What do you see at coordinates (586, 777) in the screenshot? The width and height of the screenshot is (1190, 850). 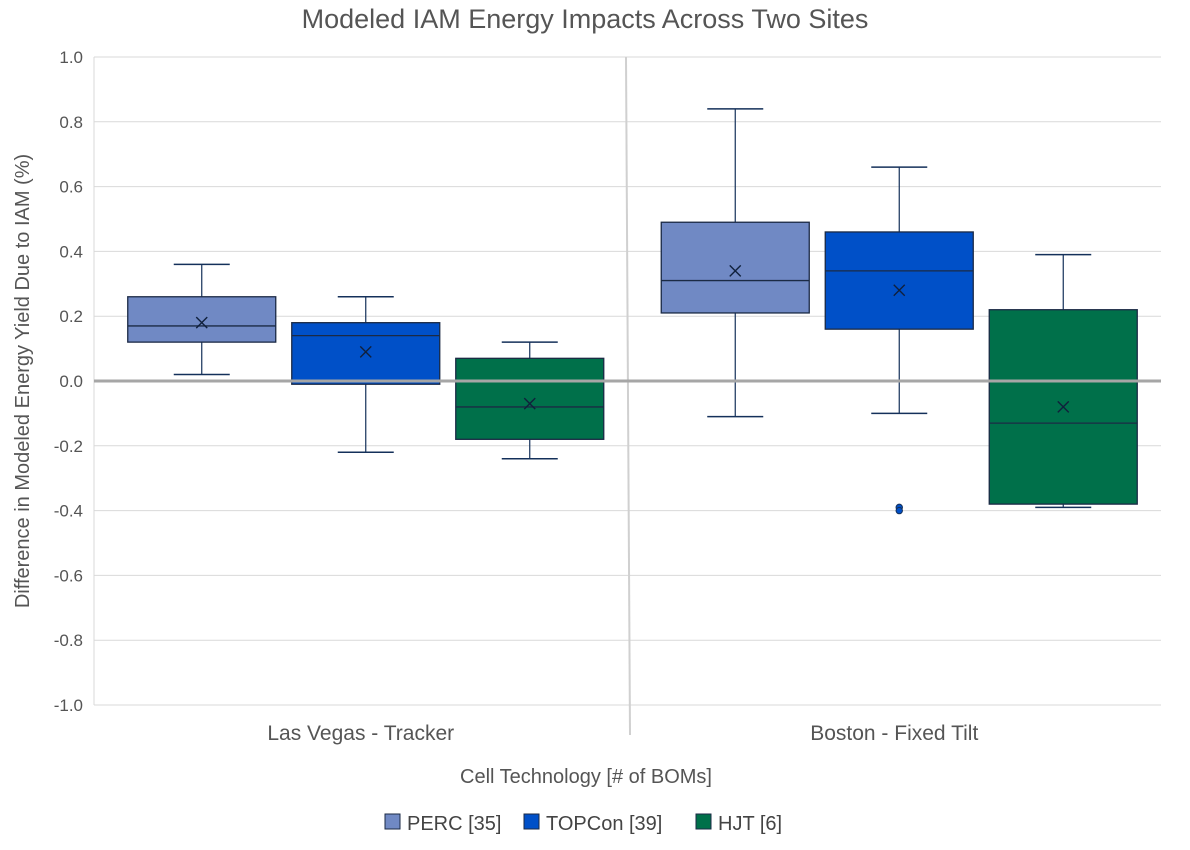 I see `x-axis-title: Cell Technology [# of BOMs]` at bounding box center [586, 777].